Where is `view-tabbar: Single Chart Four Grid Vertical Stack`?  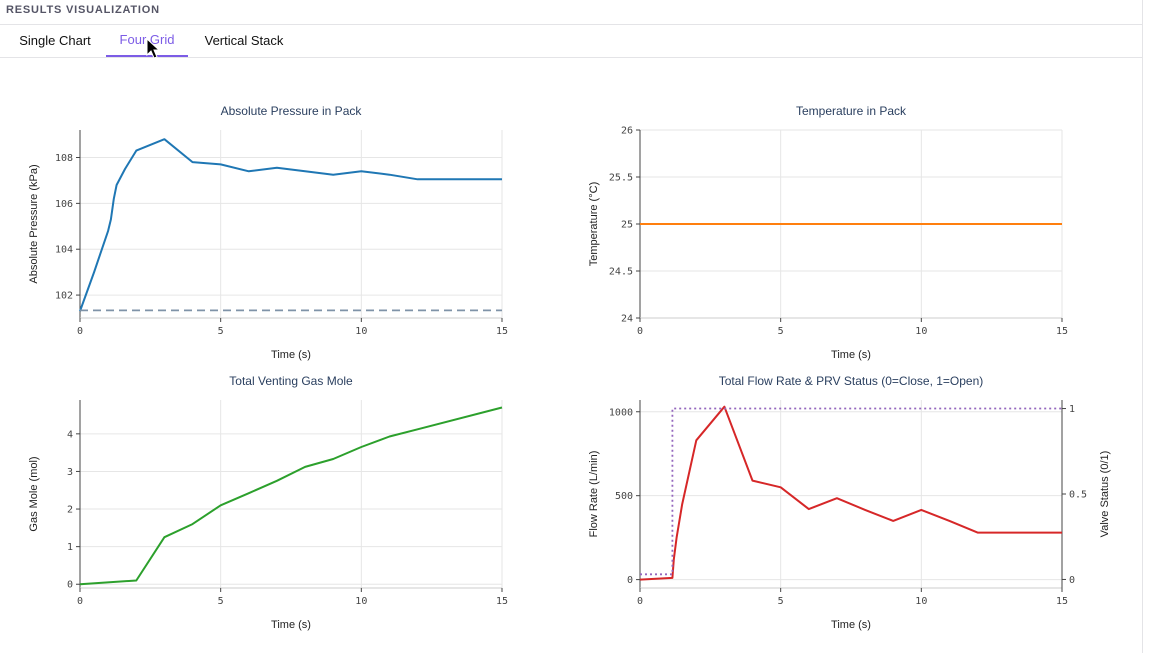
view-tabbar: Single Chart Four Grid Vertical Stack is located at coordinates (571, 41).